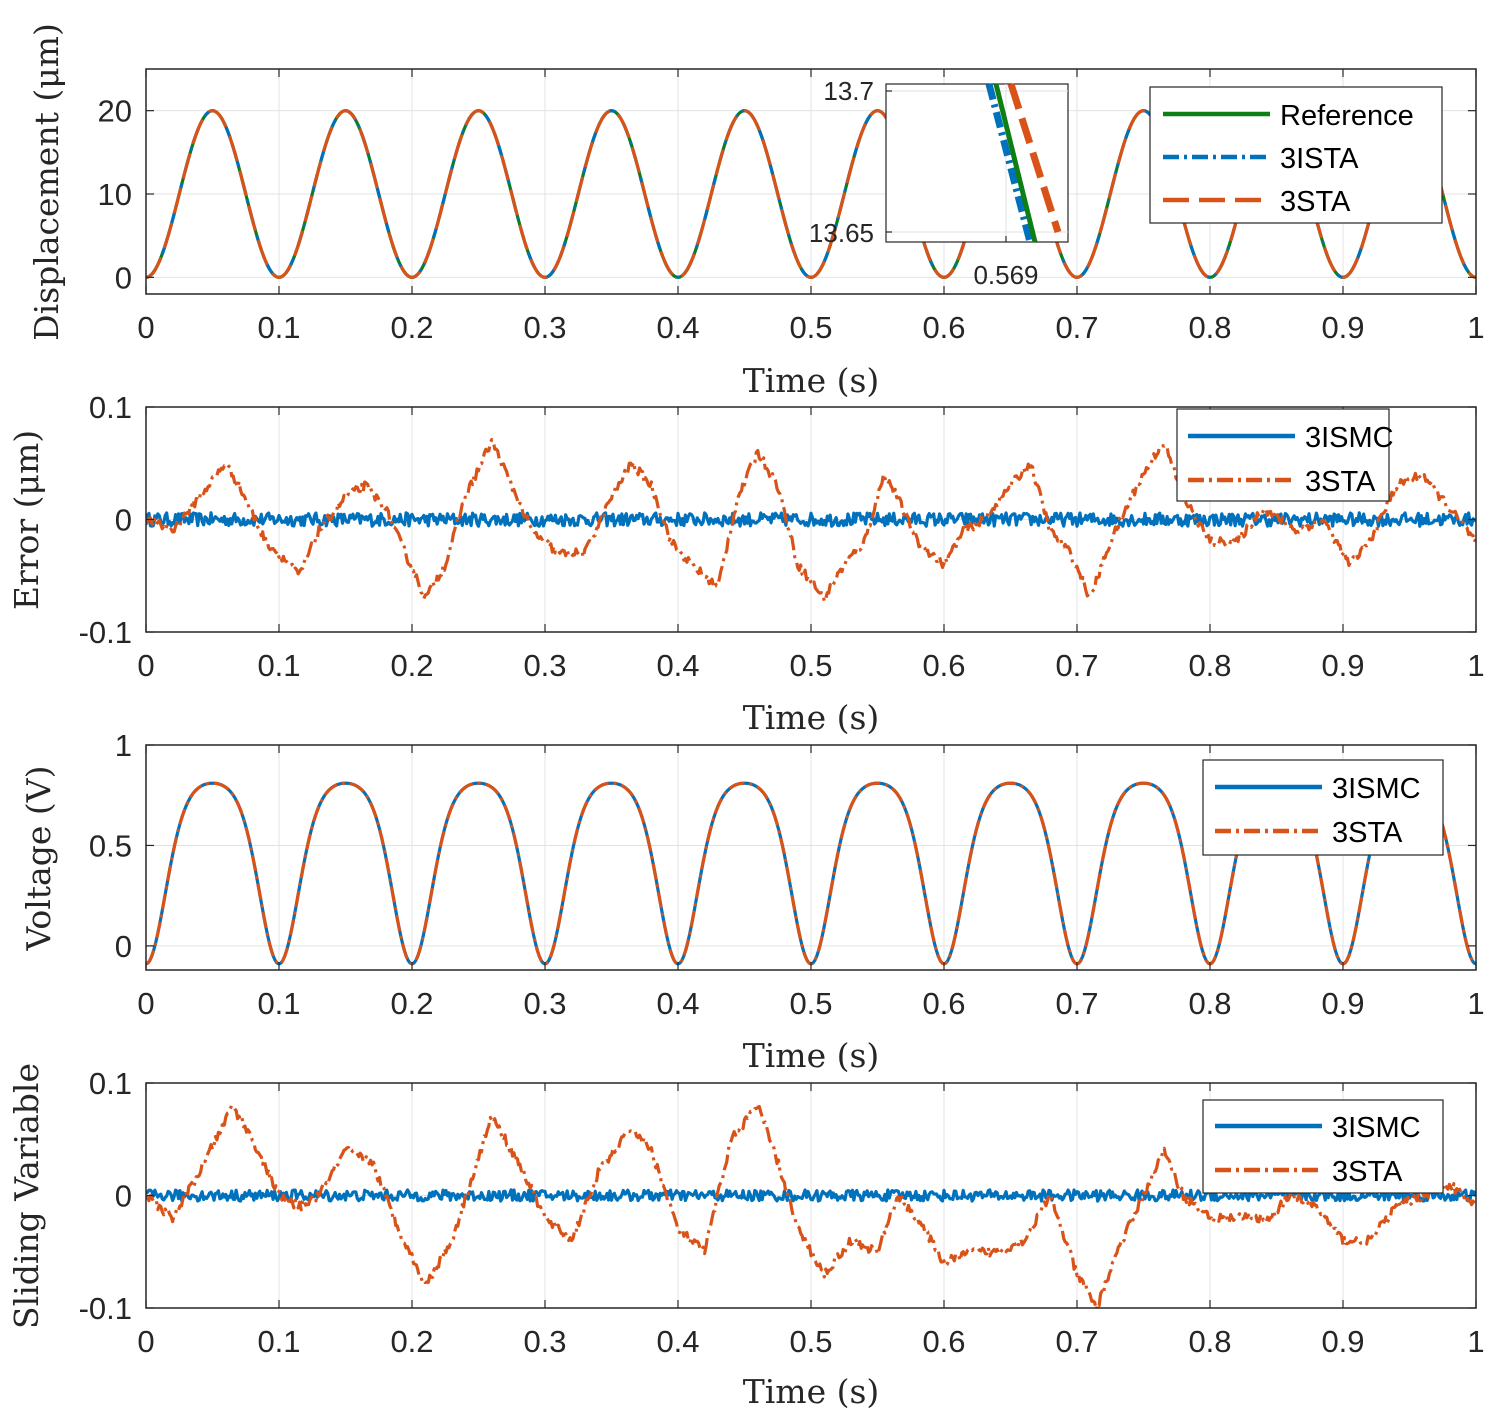 This screenshot has width=1498, height=1421. What do you see at coordinates (115, 111) in the screenshot?
I see `y-tick-label: 20` at bounding box center [115, 111].